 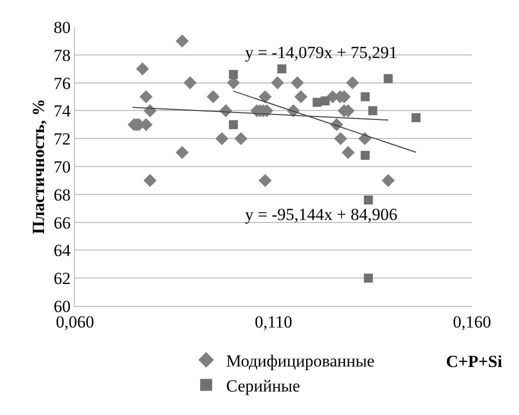 What do you see at coordinates (321, 52) in the screenshot?
I see `annotation: y = -14,079x + 75,291` at bounding box center [321, 52].